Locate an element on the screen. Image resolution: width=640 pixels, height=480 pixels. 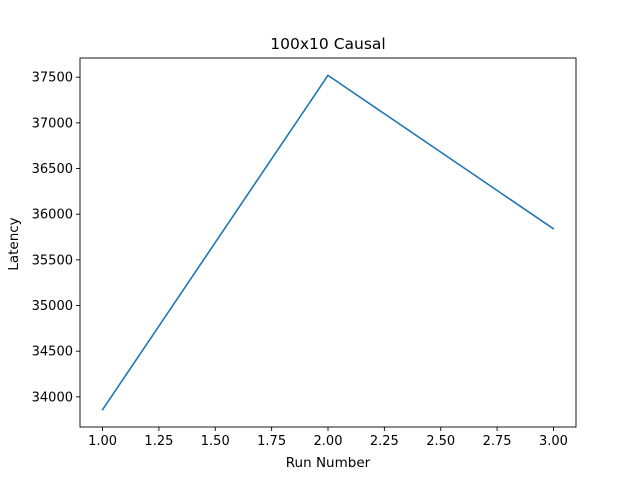
y-tick-label: 37500 is located at coordinates (52, 78).